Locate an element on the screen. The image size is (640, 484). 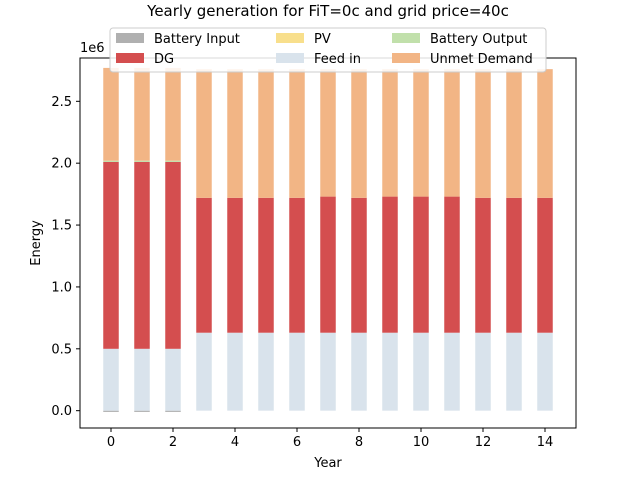
legend-swatch-feed-in is located at coordinates (290, 58).